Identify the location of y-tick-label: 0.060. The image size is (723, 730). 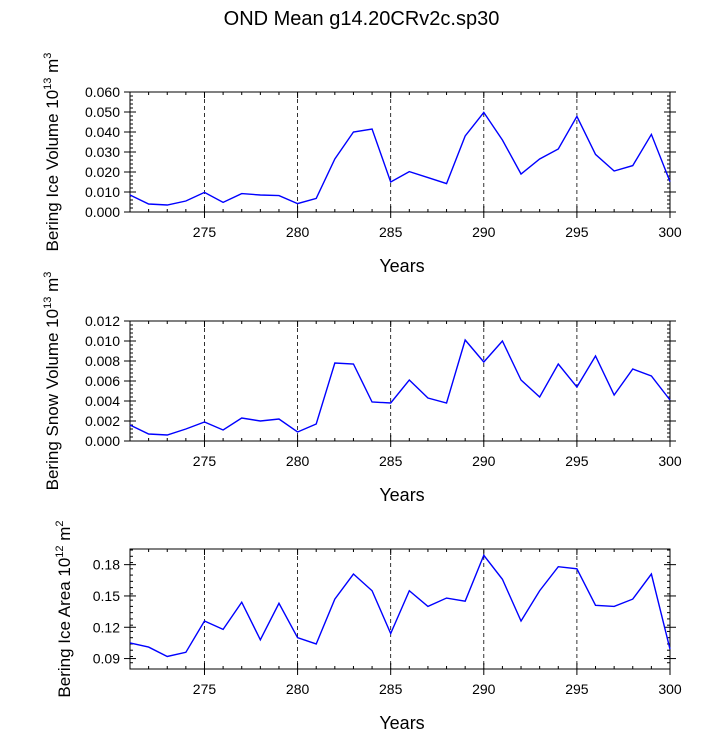
(102, 92).